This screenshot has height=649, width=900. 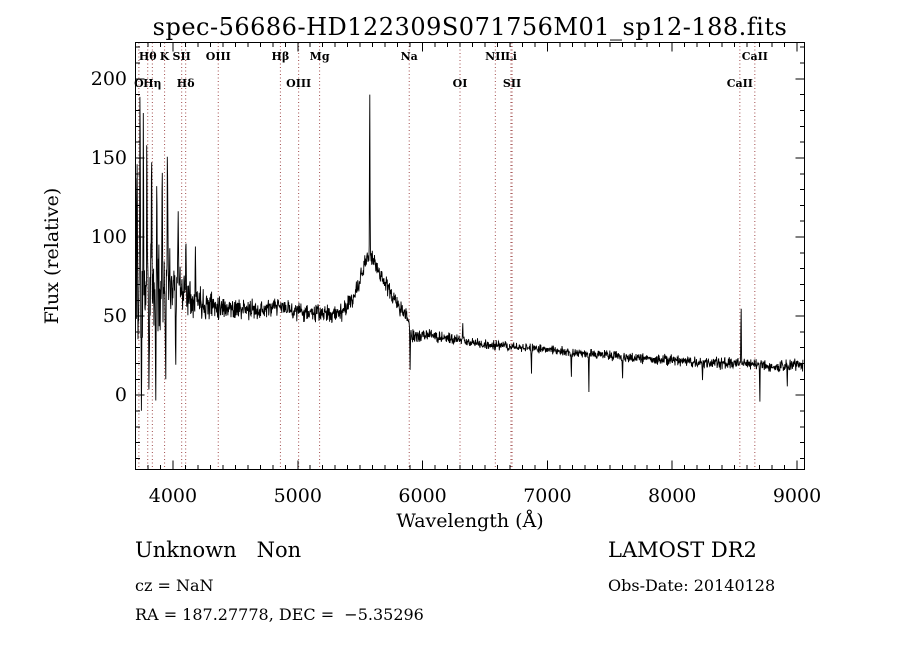 What do you see at coordinates (173, 496) in the screenshot?
I see `x-tick-label: 4000` at bounding box center [173, 496].